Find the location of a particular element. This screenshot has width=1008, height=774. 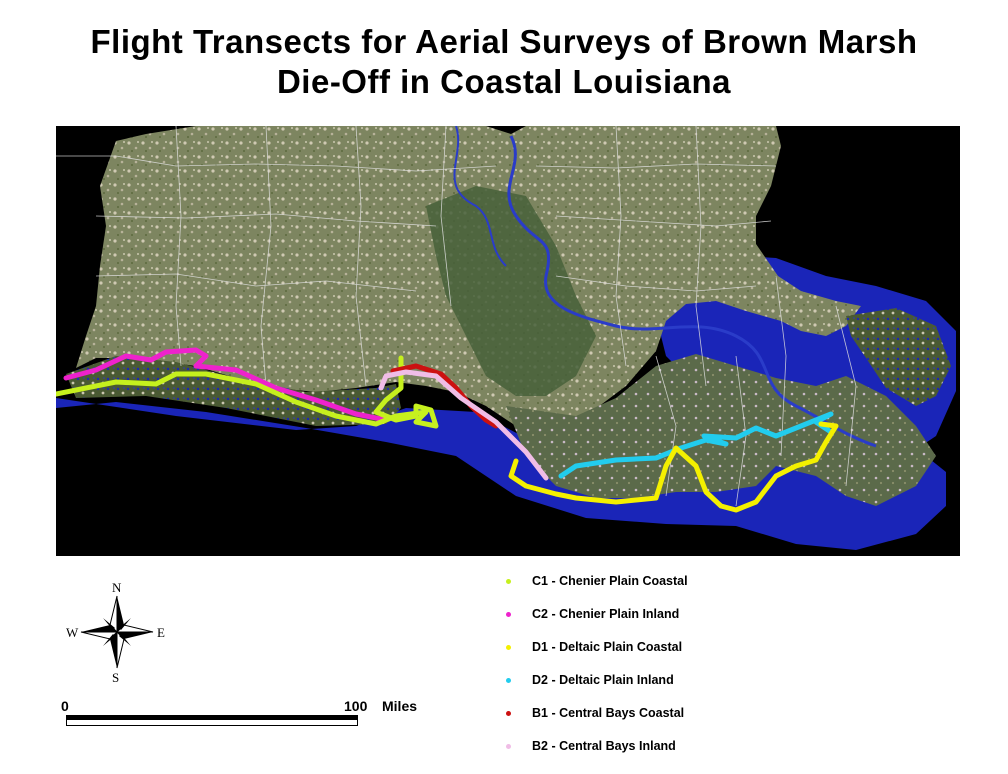

scale-bar: 0 100 Miles is located at coordinates (248, 716).